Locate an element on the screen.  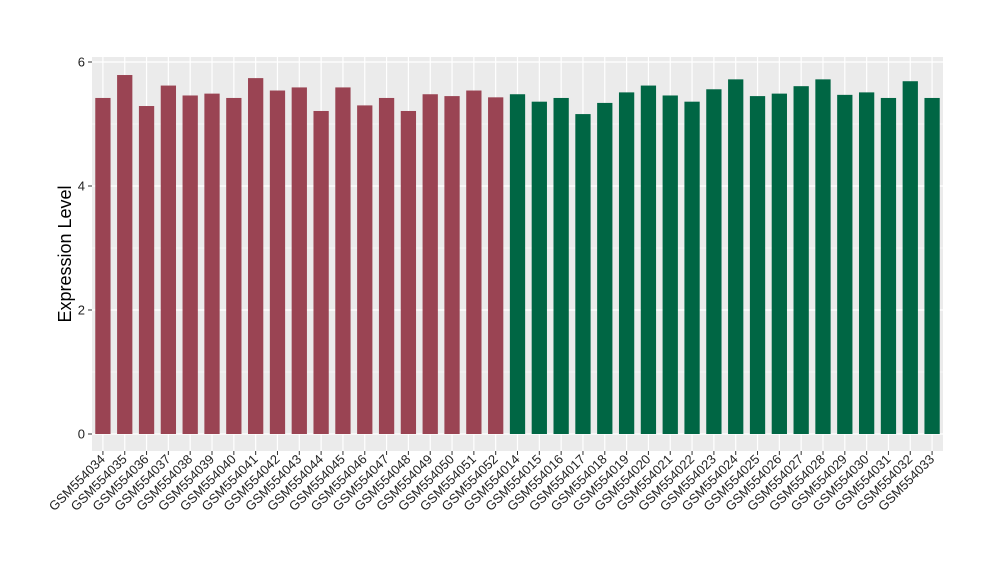
bar-GSM554040 is located at coordinates (234, 266).